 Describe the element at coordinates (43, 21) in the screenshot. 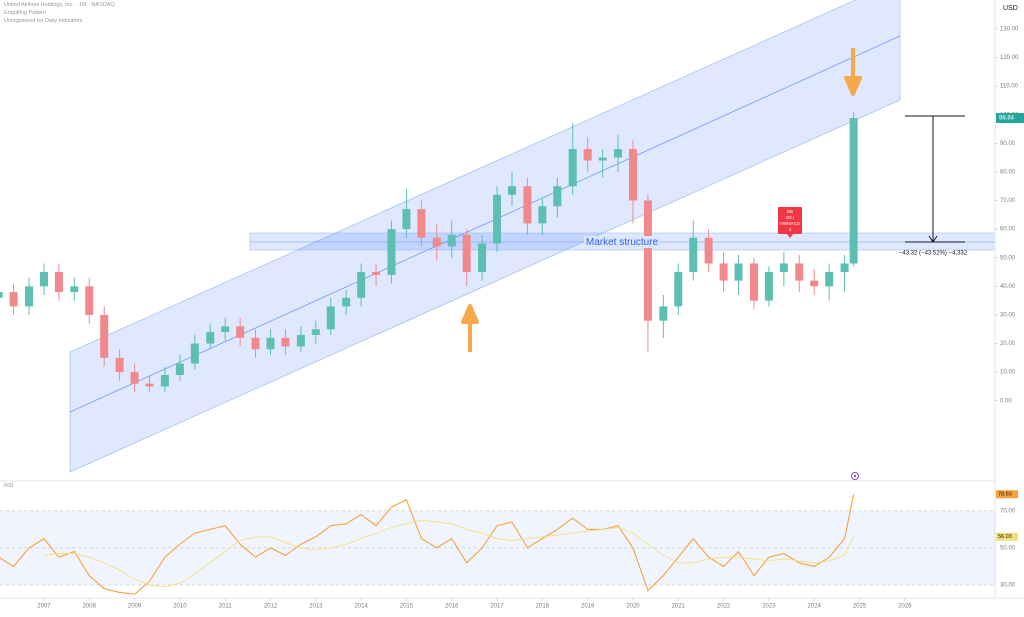

I see `header-indicator: Unregistered for Daily Indicators` at that location.